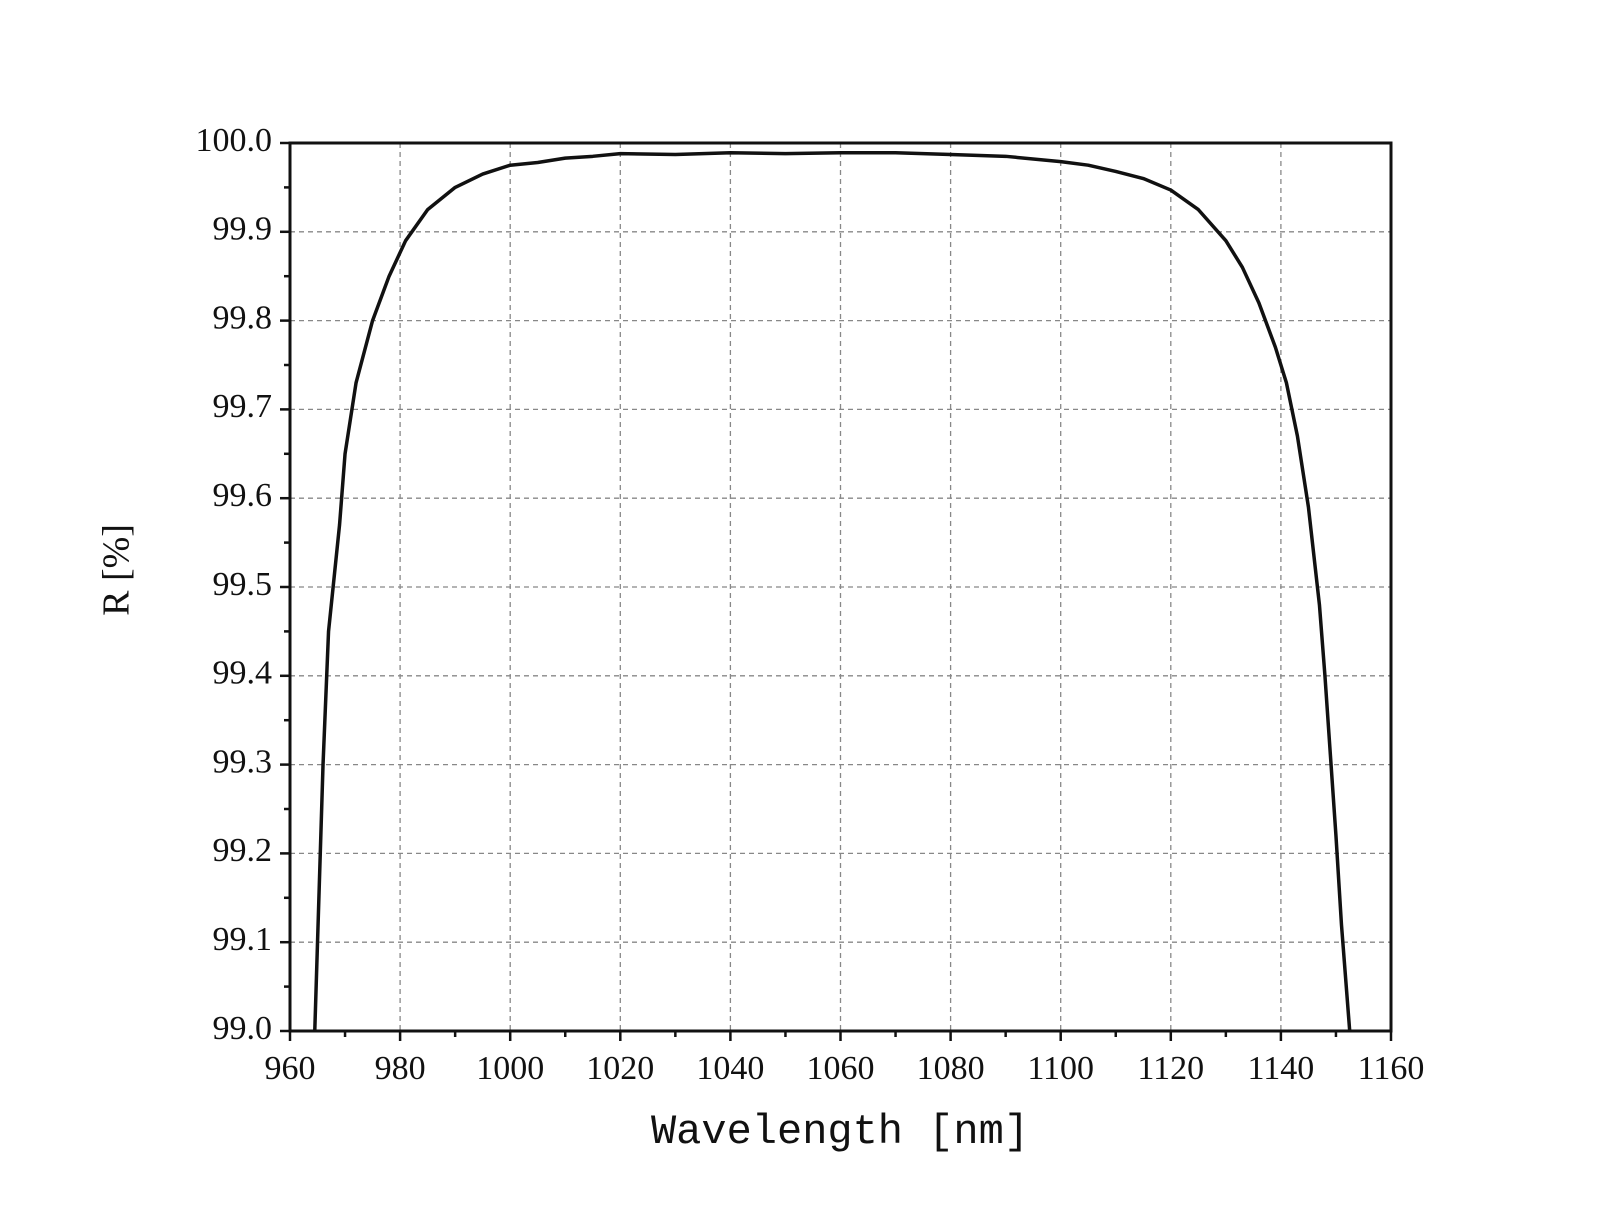  I want to click on x-tick-label: 960, so click(290, 1068).